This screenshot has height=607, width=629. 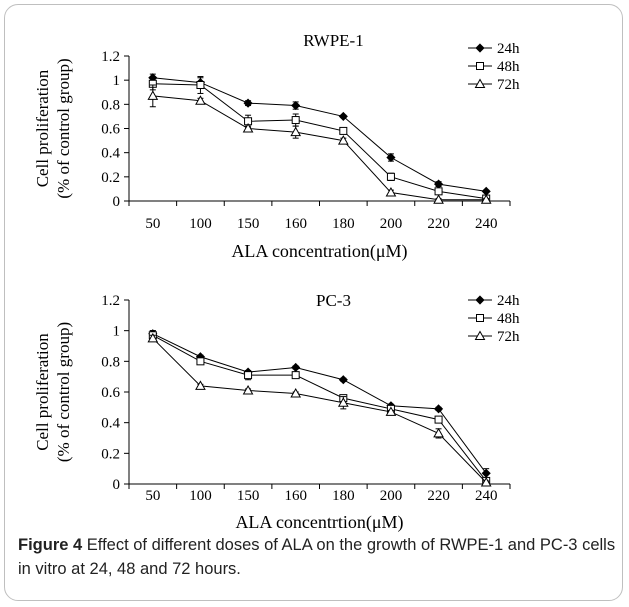 I want to click on caption-label: Figure 4, so click(x=50, y=545).